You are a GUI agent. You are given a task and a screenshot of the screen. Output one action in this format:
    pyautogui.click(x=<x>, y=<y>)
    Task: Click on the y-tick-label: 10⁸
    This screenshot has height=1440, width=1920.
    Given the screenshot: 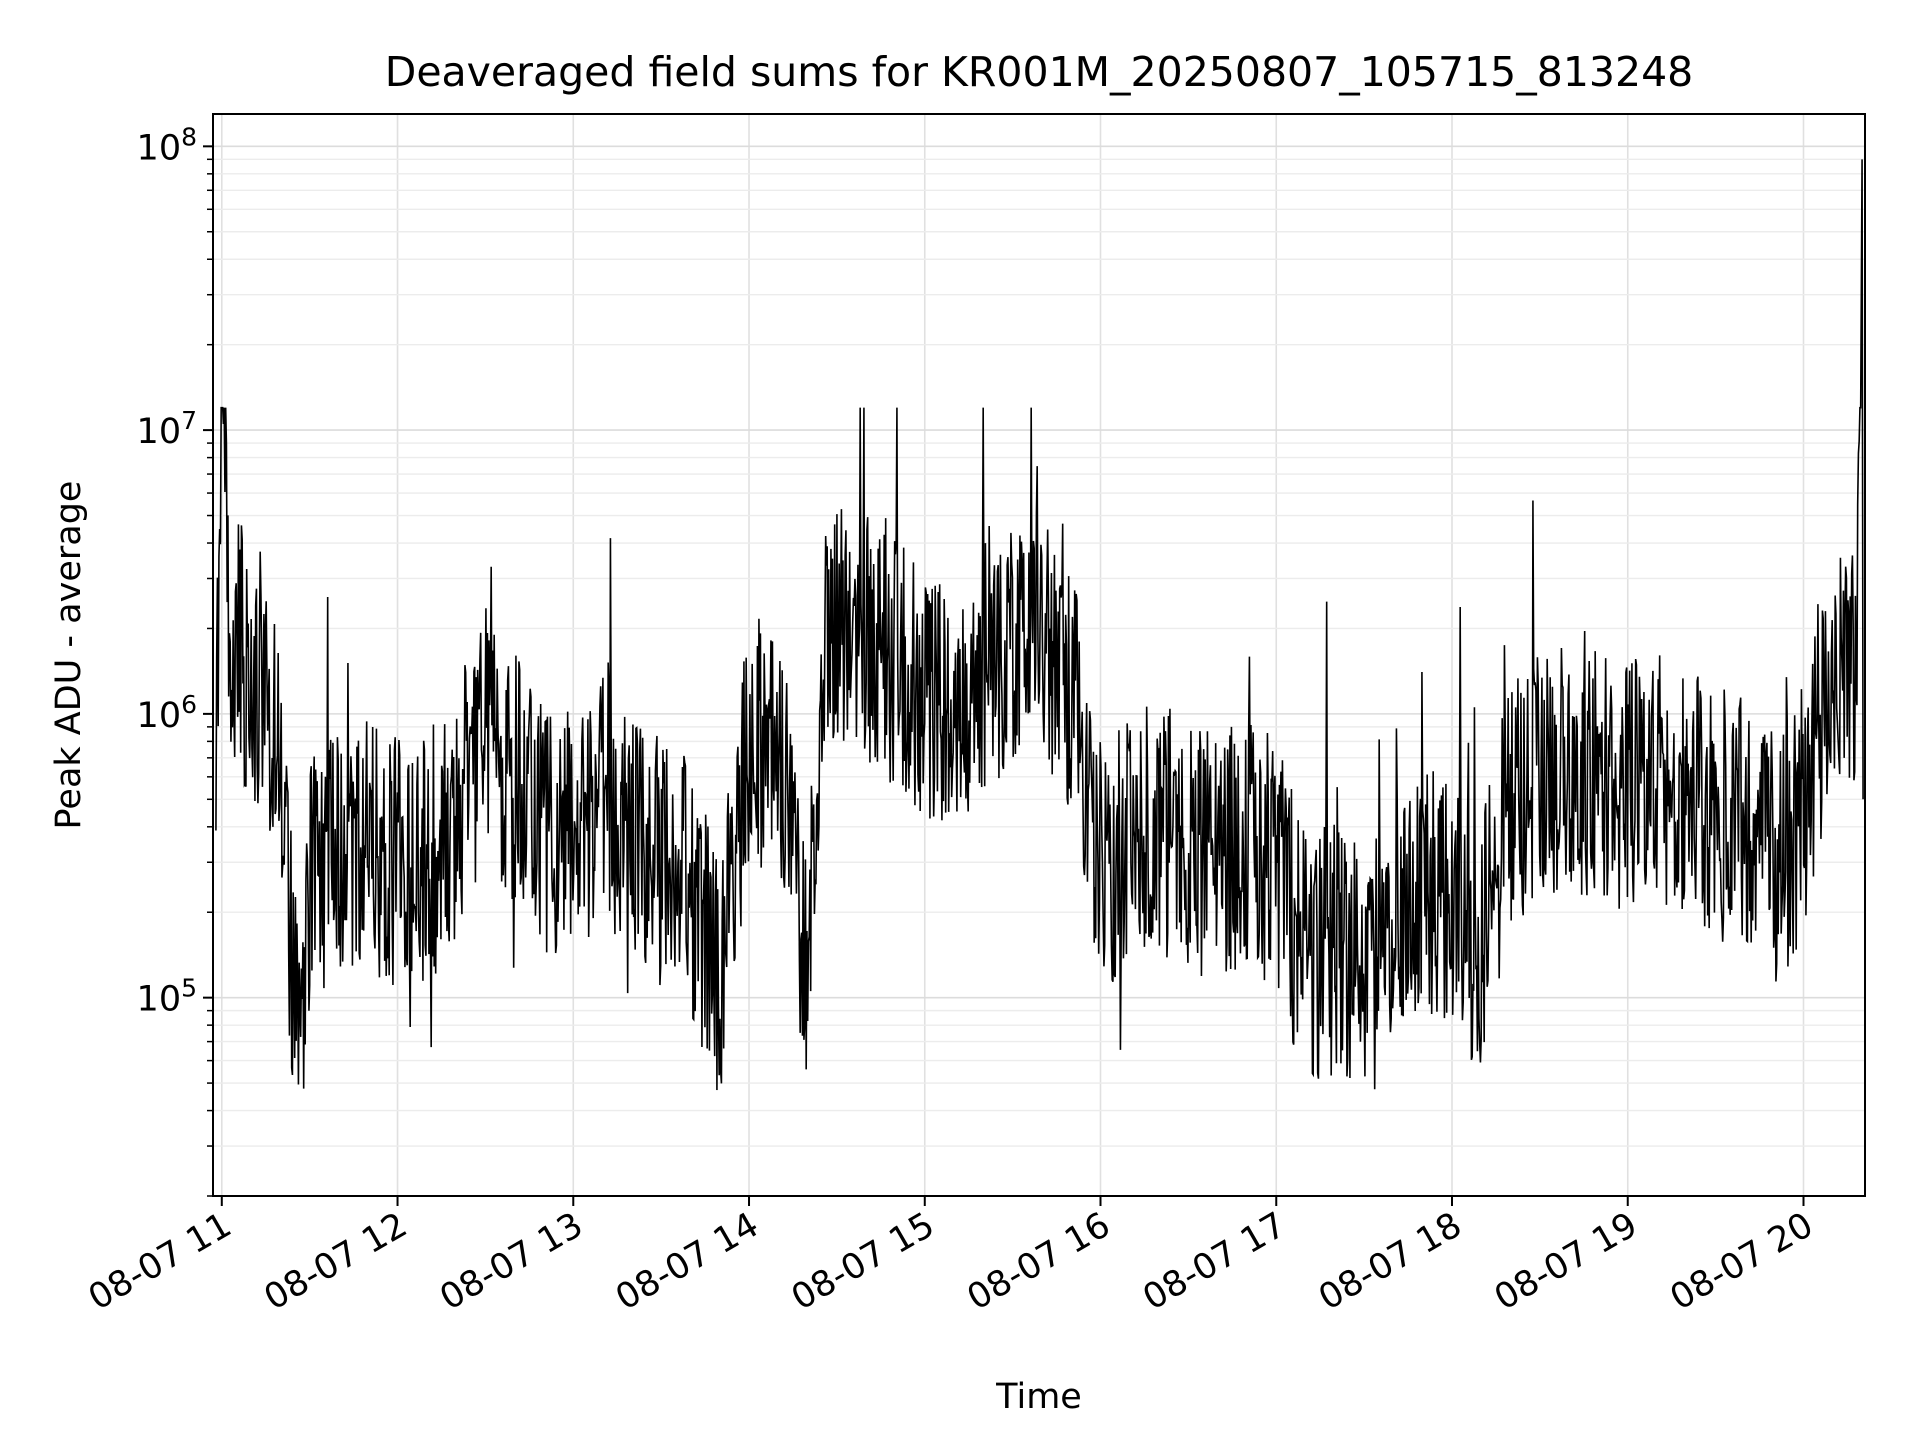 What is the action you would take?
    pyautogui.click(x=167, y=145)
    